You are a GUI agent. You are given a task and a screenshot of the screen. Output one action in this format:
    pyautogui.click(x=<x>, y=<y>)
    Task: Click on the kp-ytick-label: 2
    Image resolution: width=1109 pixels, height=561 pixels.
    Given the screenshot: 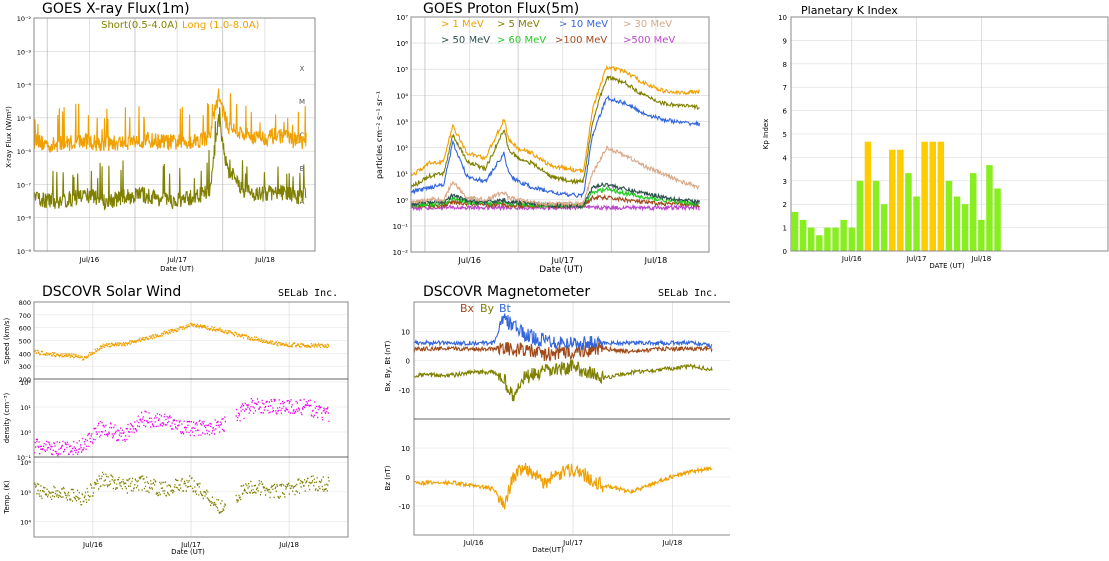 What is the action you would take?
    pyautogui.click(x=785, y=205)
    